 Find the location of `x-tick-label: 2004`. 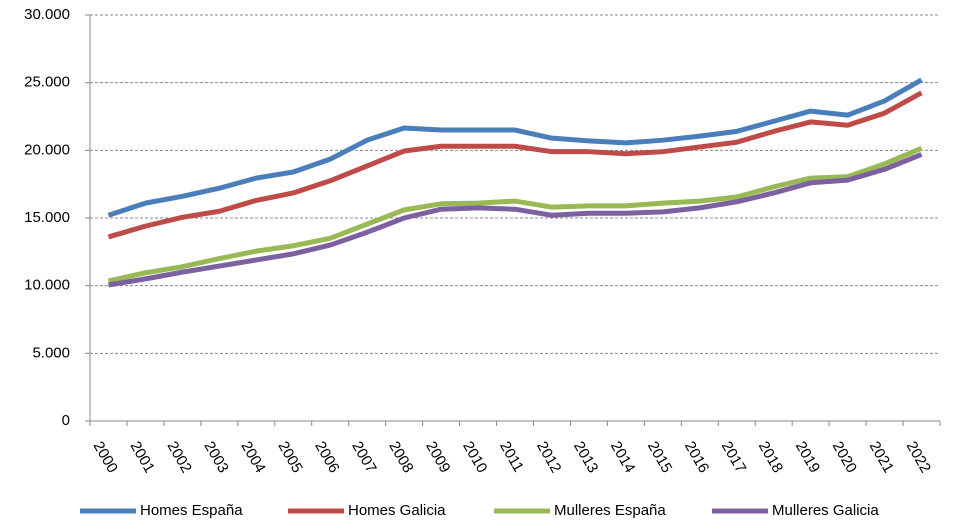

x-tick-label: 2004 is located at coordinates (252, 456).